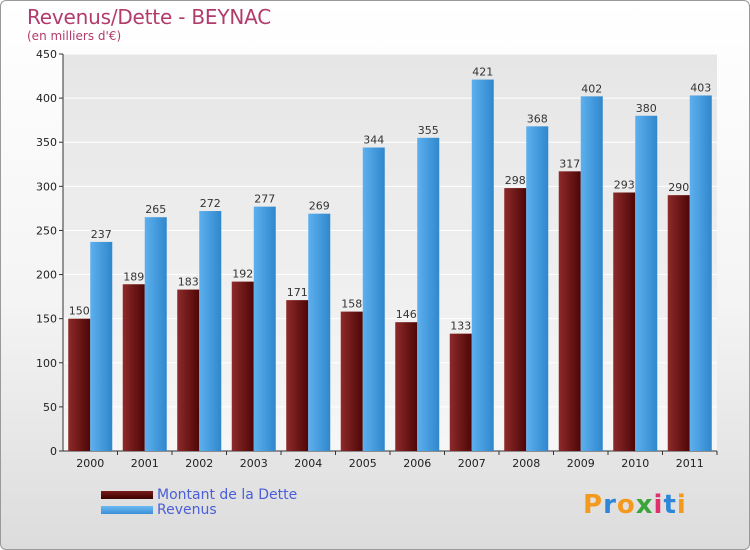  What do you see at coordinates (46, 98) in the screenshot?
I see `y-tick-label: 400` at bounding box center [46, 98].